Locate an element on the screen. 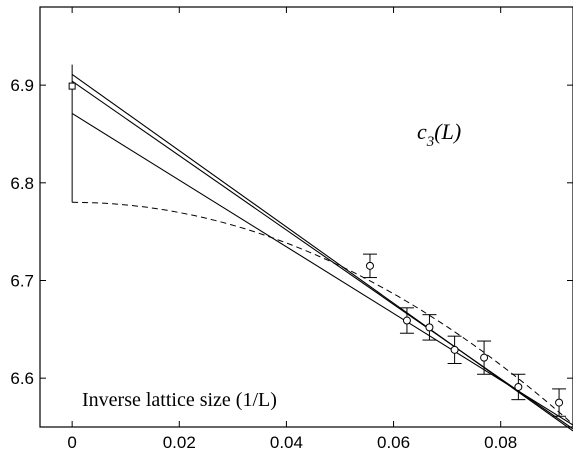  x-tick-label: 0.08 is located at coordinates (500, 442).